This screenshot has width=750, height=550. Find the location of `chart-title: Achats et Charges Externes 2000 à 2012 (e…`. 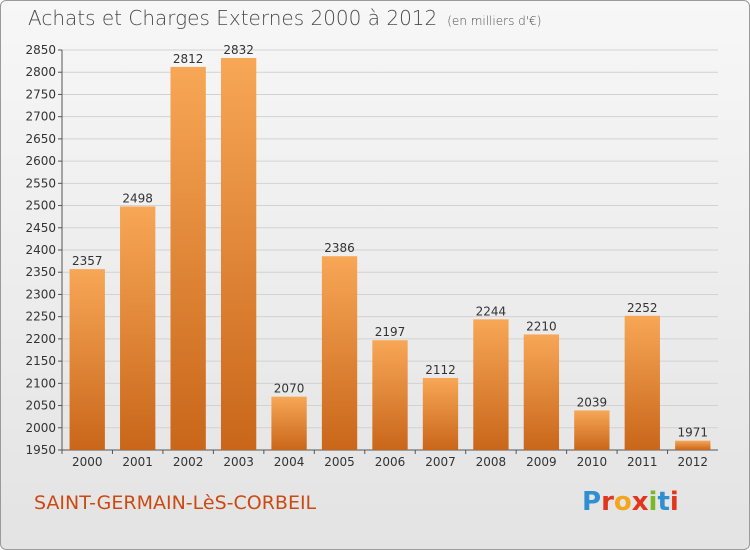

chart-title: Achats et Charges Externes 2000 à 2012 (e… is located at coordinates (284, 18).